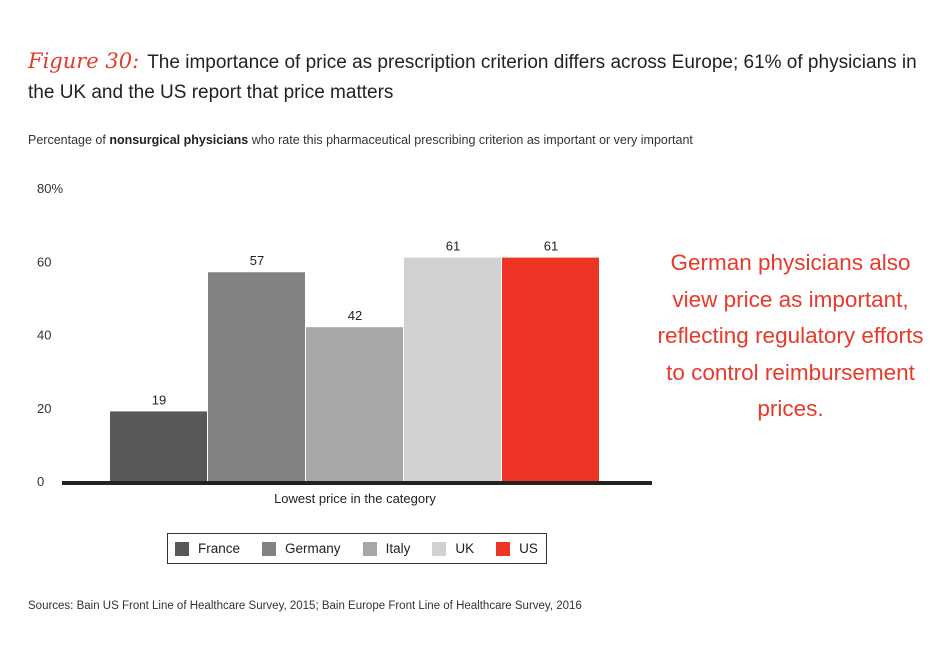  I want to click on data-label: 42, so click(355, 315).